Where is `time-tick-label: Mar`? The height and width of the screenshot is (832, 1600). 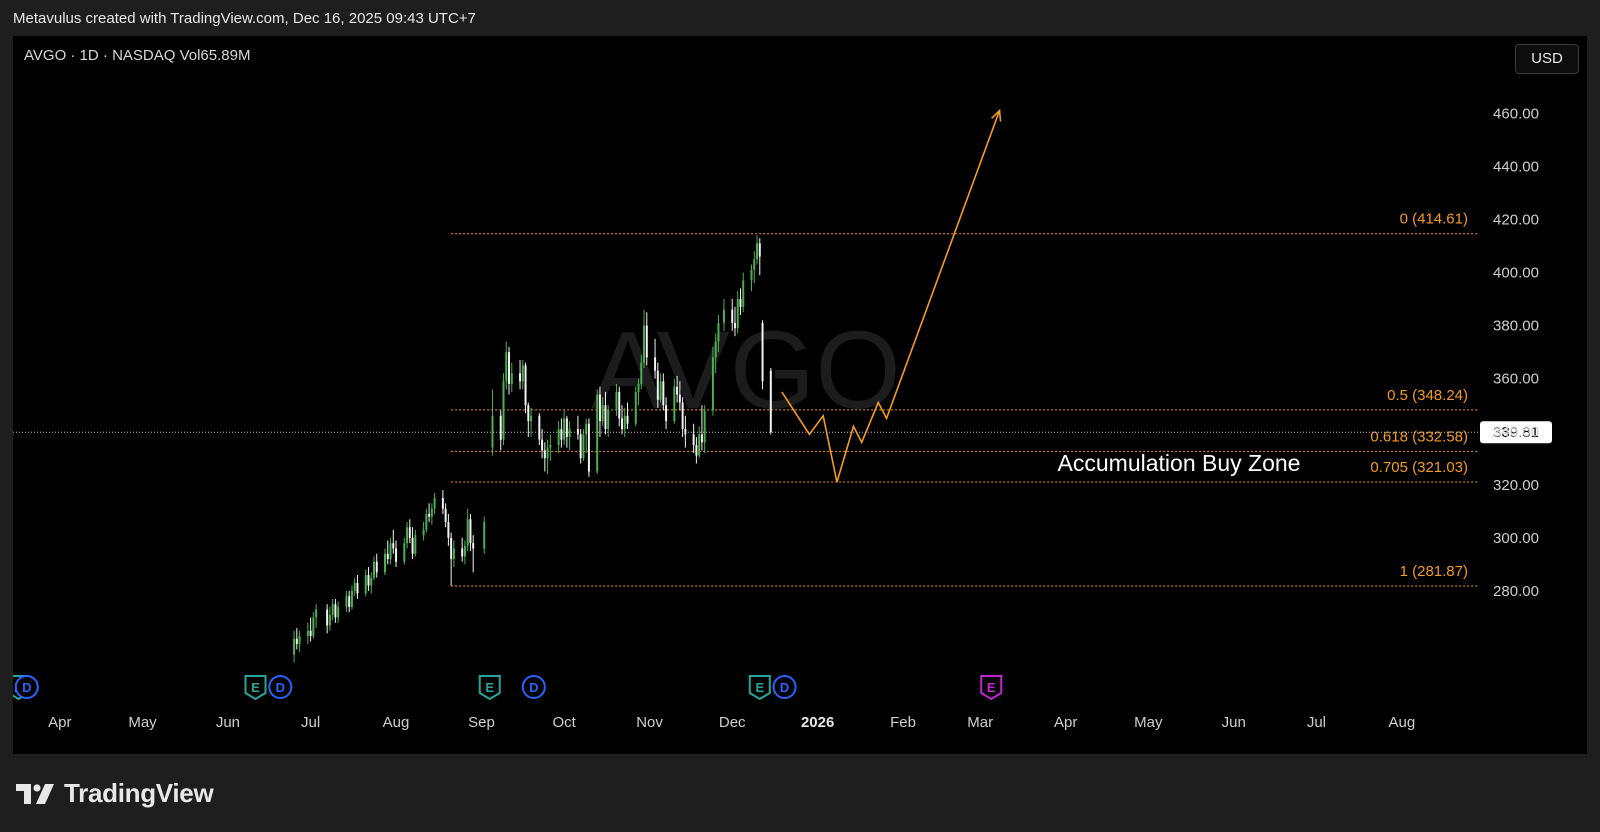 time-tick-label: Mar is located at coordinates (980, 722).